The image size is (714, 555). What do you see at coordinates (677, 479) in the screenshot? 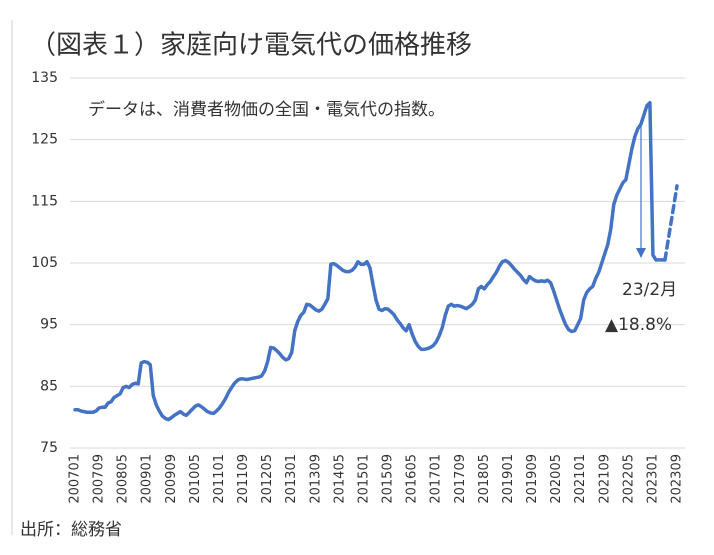
I see `x-tick-label: 202309` at bounding box center [677, 479].